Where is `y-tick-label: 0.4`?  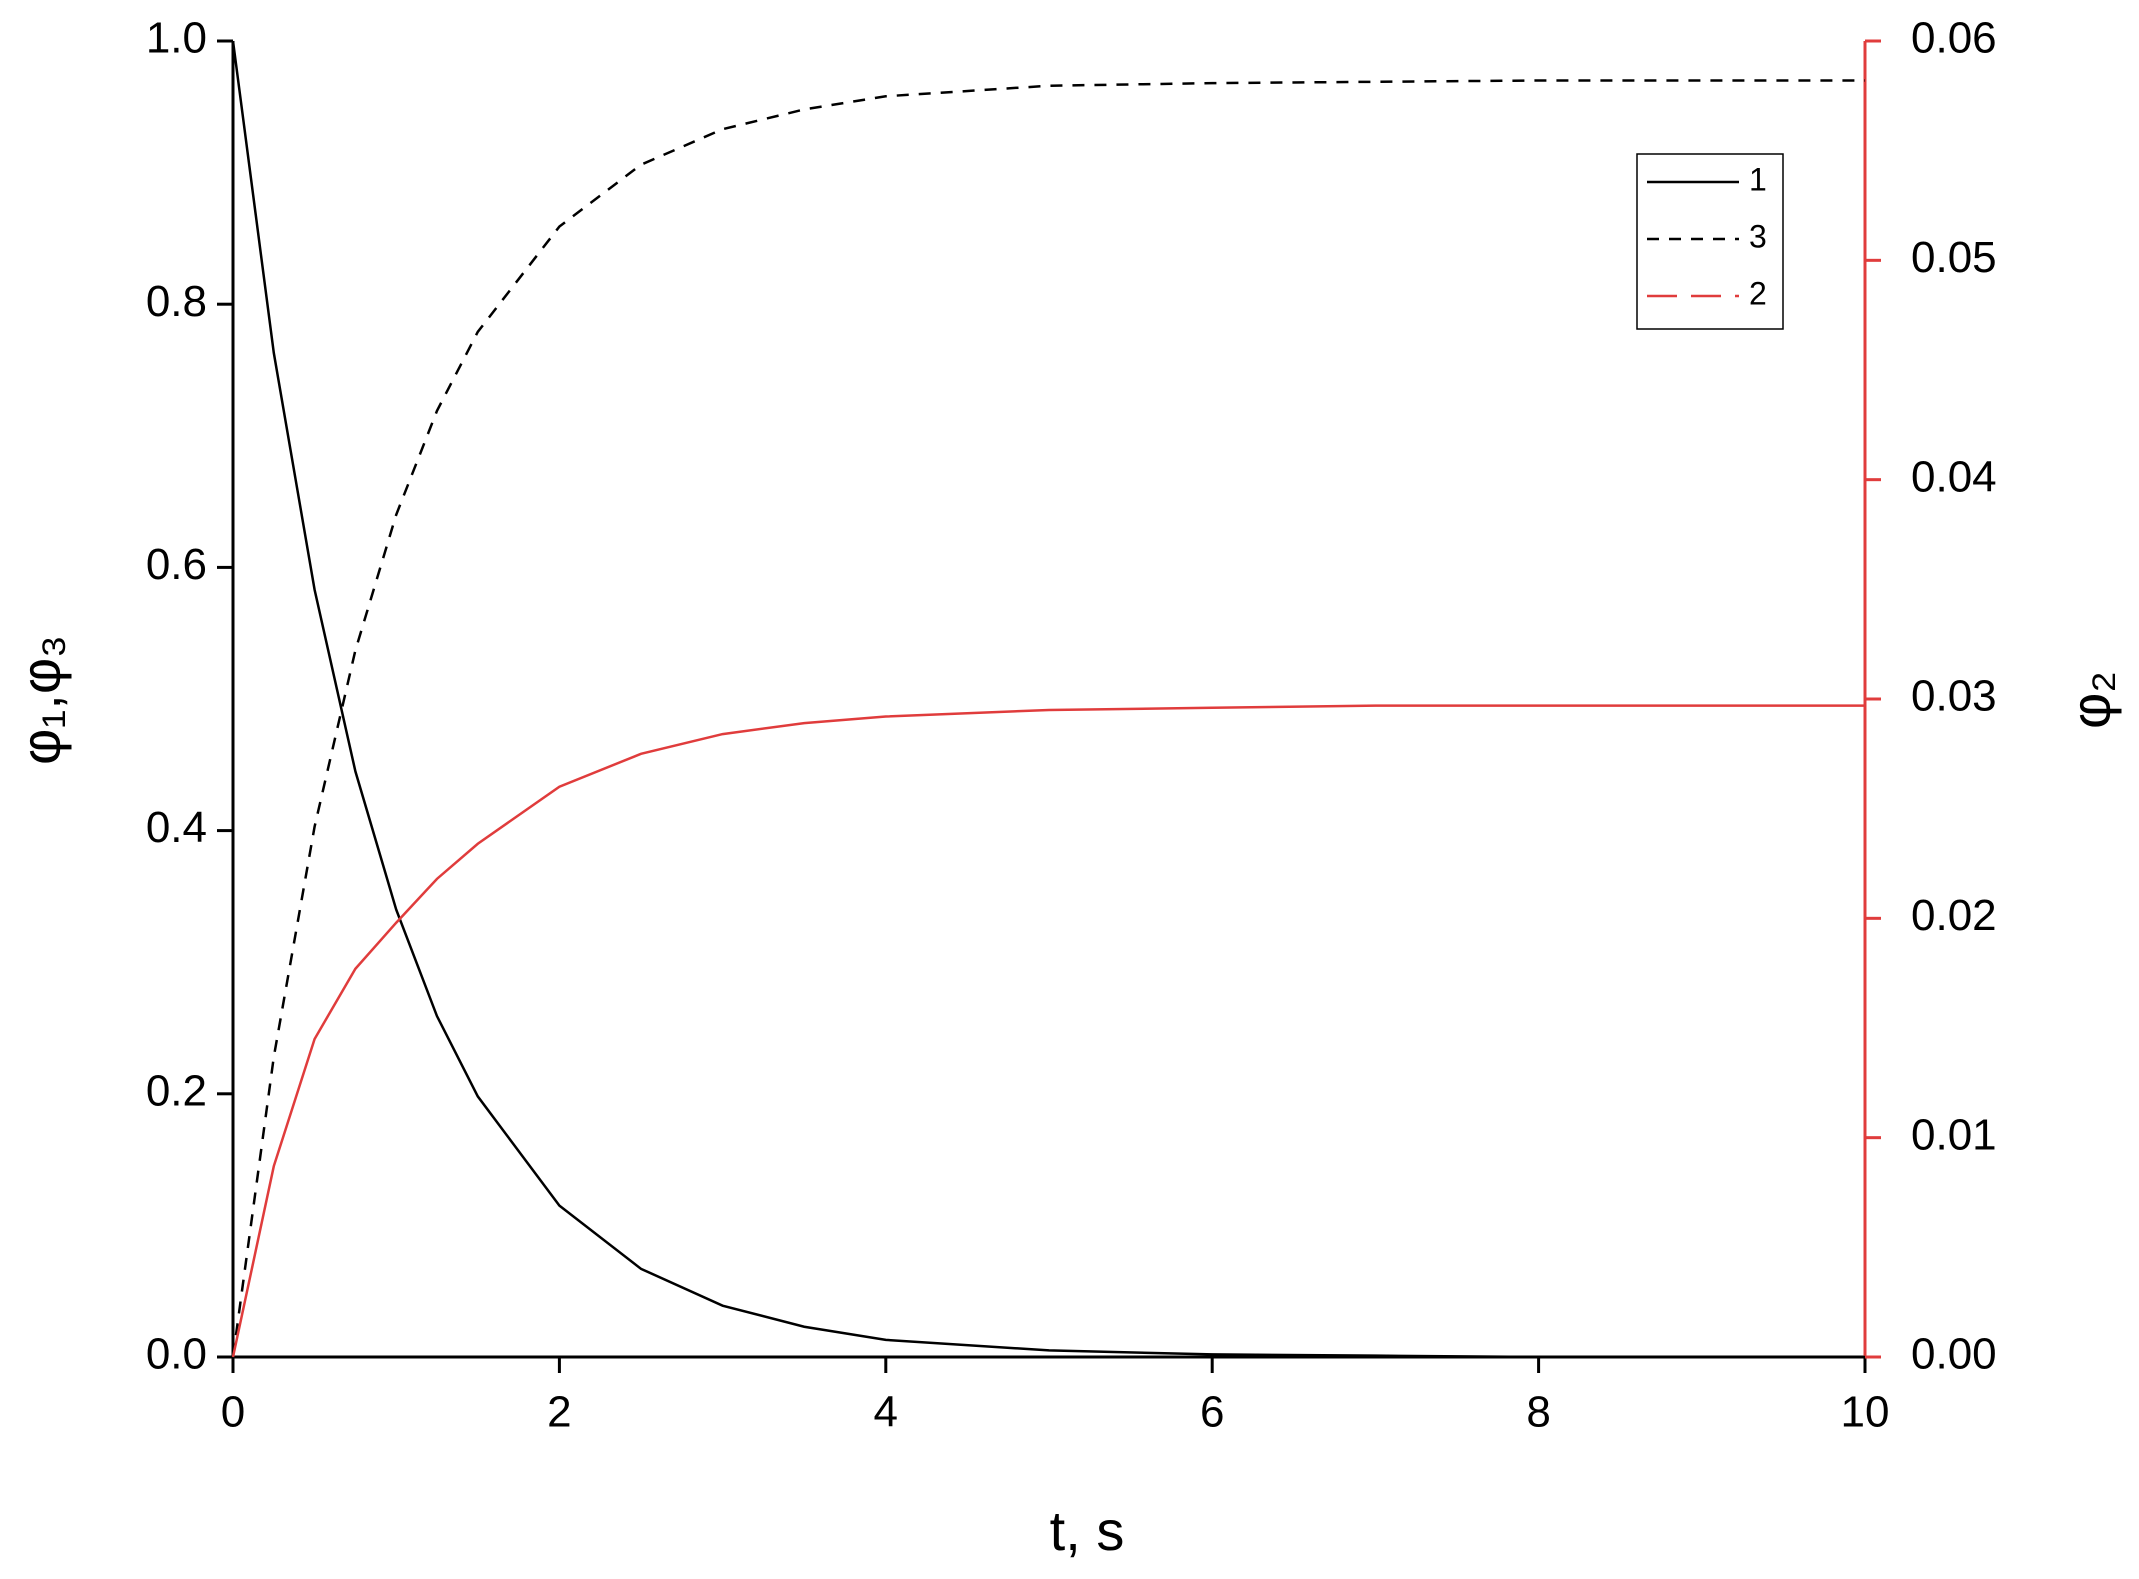 y-tick-label: 0.4 is located at coordinates (176, 827).